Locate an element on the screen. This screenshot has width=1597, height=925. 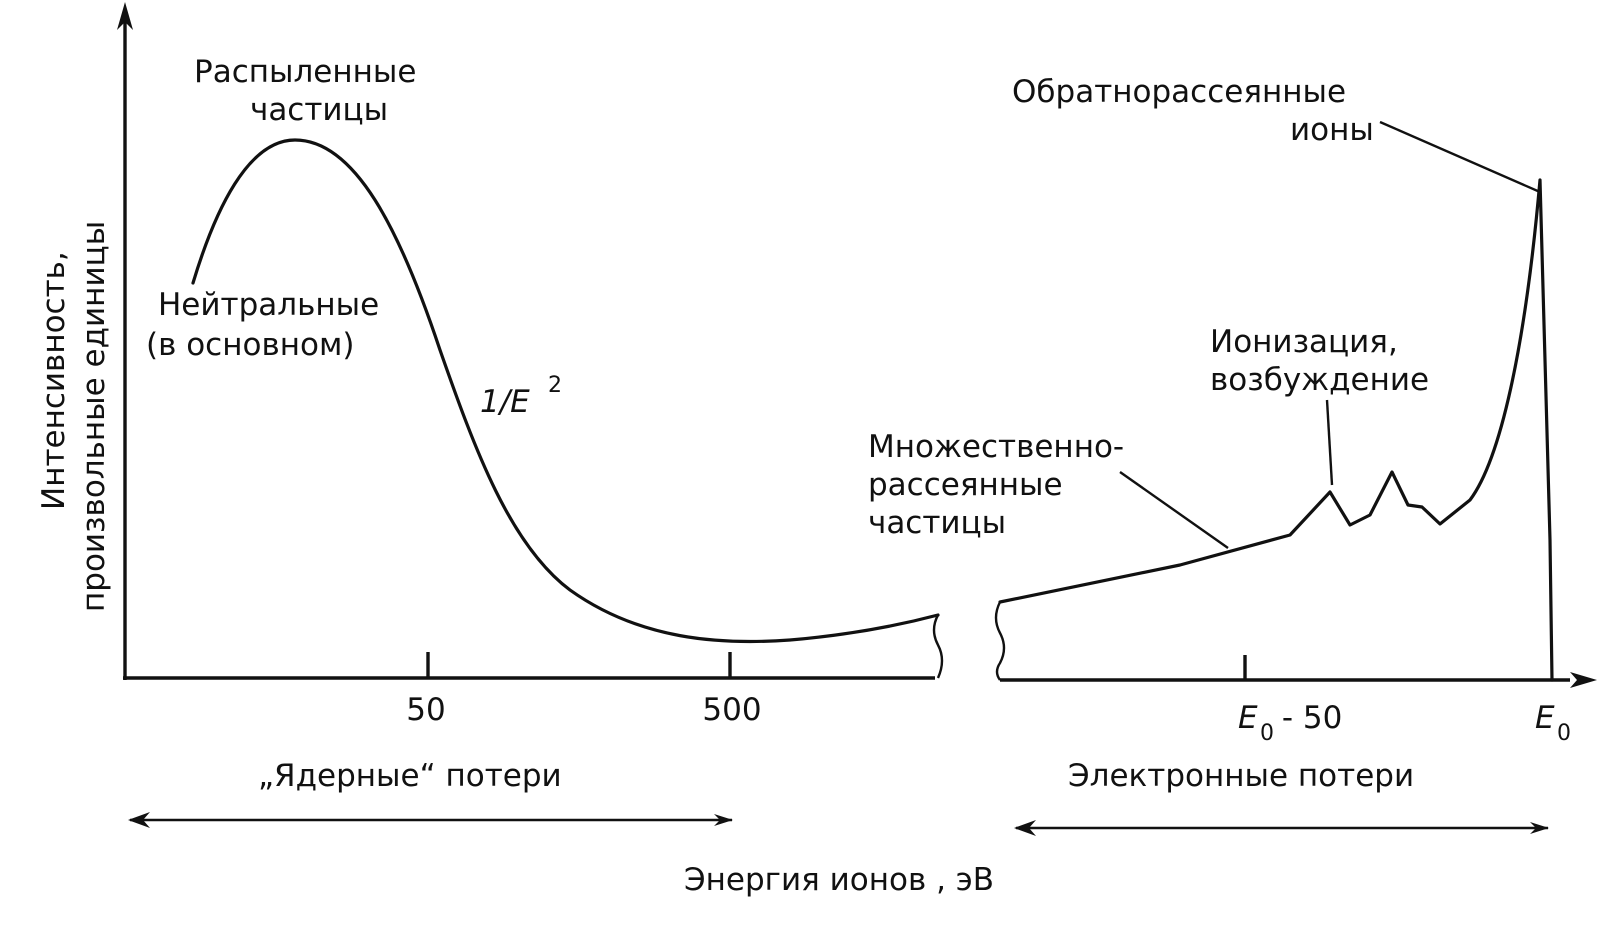
annotation-ionization-line2: возбуждение is located at coordinates (1319, 380).